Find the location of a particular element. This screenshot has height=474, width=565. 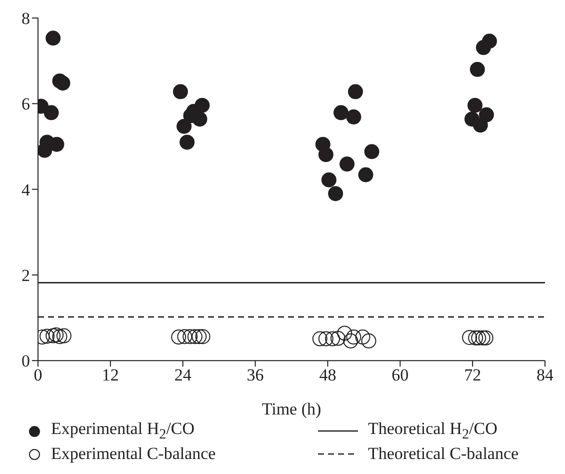

x-tick-label: 84 is located at coordinates (545, 375).